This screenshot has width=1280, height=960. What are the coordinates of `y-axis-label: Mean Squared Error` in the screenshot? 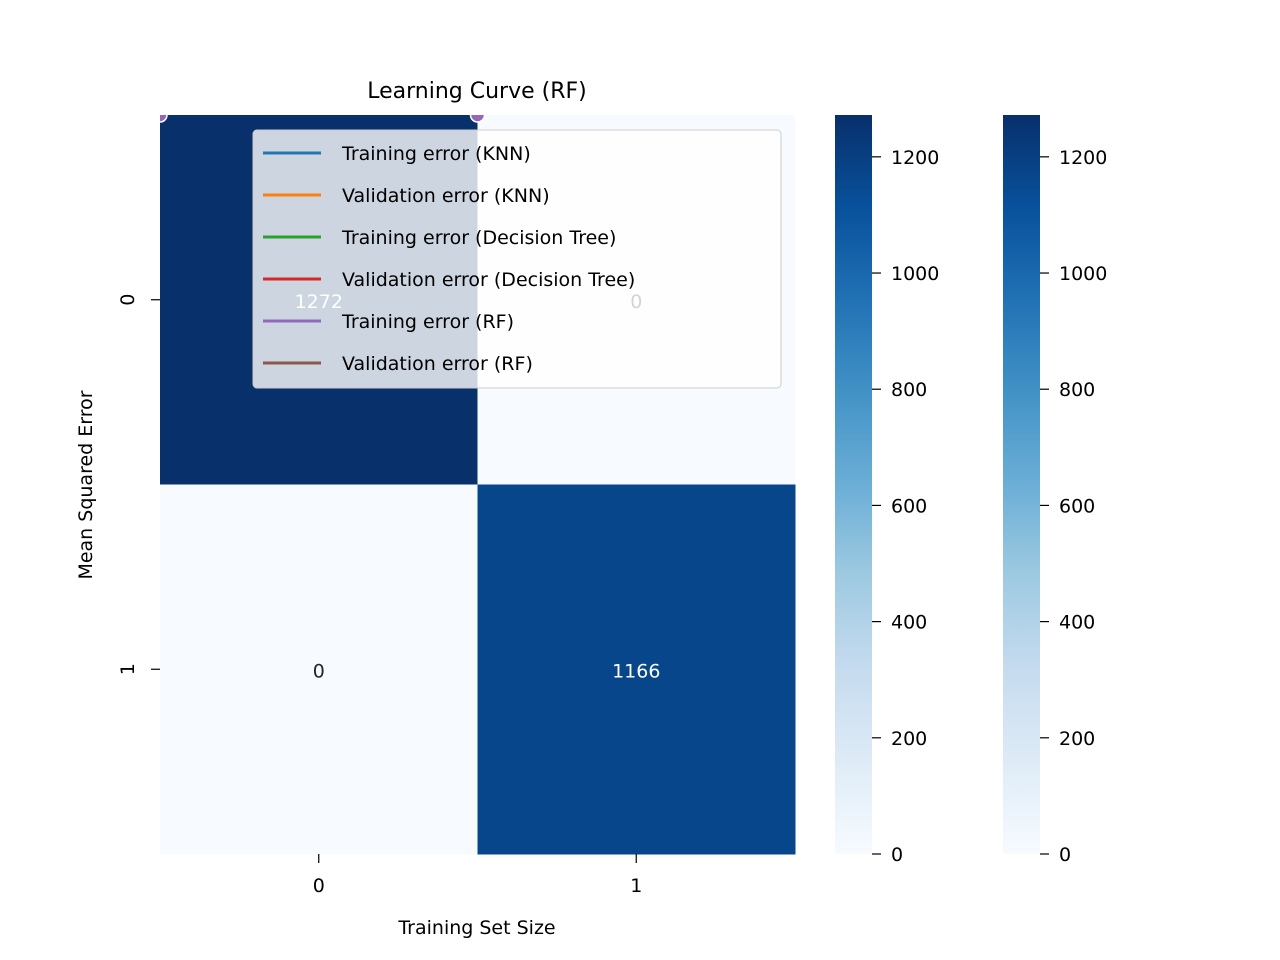 It's located at (86, 484).